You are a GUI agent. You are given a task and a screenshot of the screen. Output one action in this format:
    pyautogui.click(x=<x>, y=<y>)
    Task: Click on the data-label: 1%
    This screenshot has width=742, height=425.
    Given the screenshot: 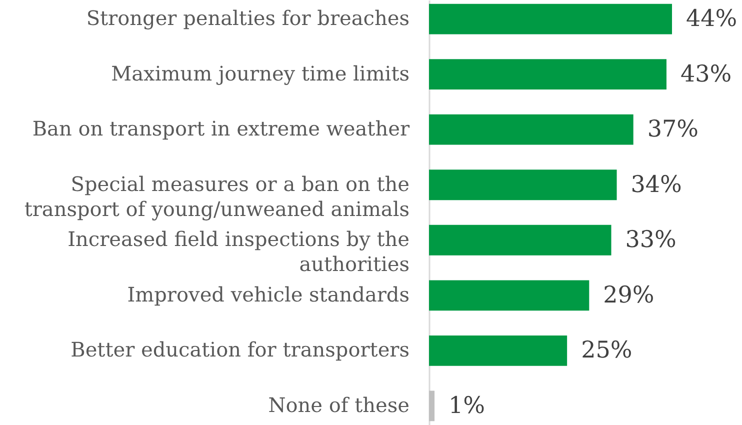 What is the action you would take?
    pyautogui.click(x=467, y=405)
    